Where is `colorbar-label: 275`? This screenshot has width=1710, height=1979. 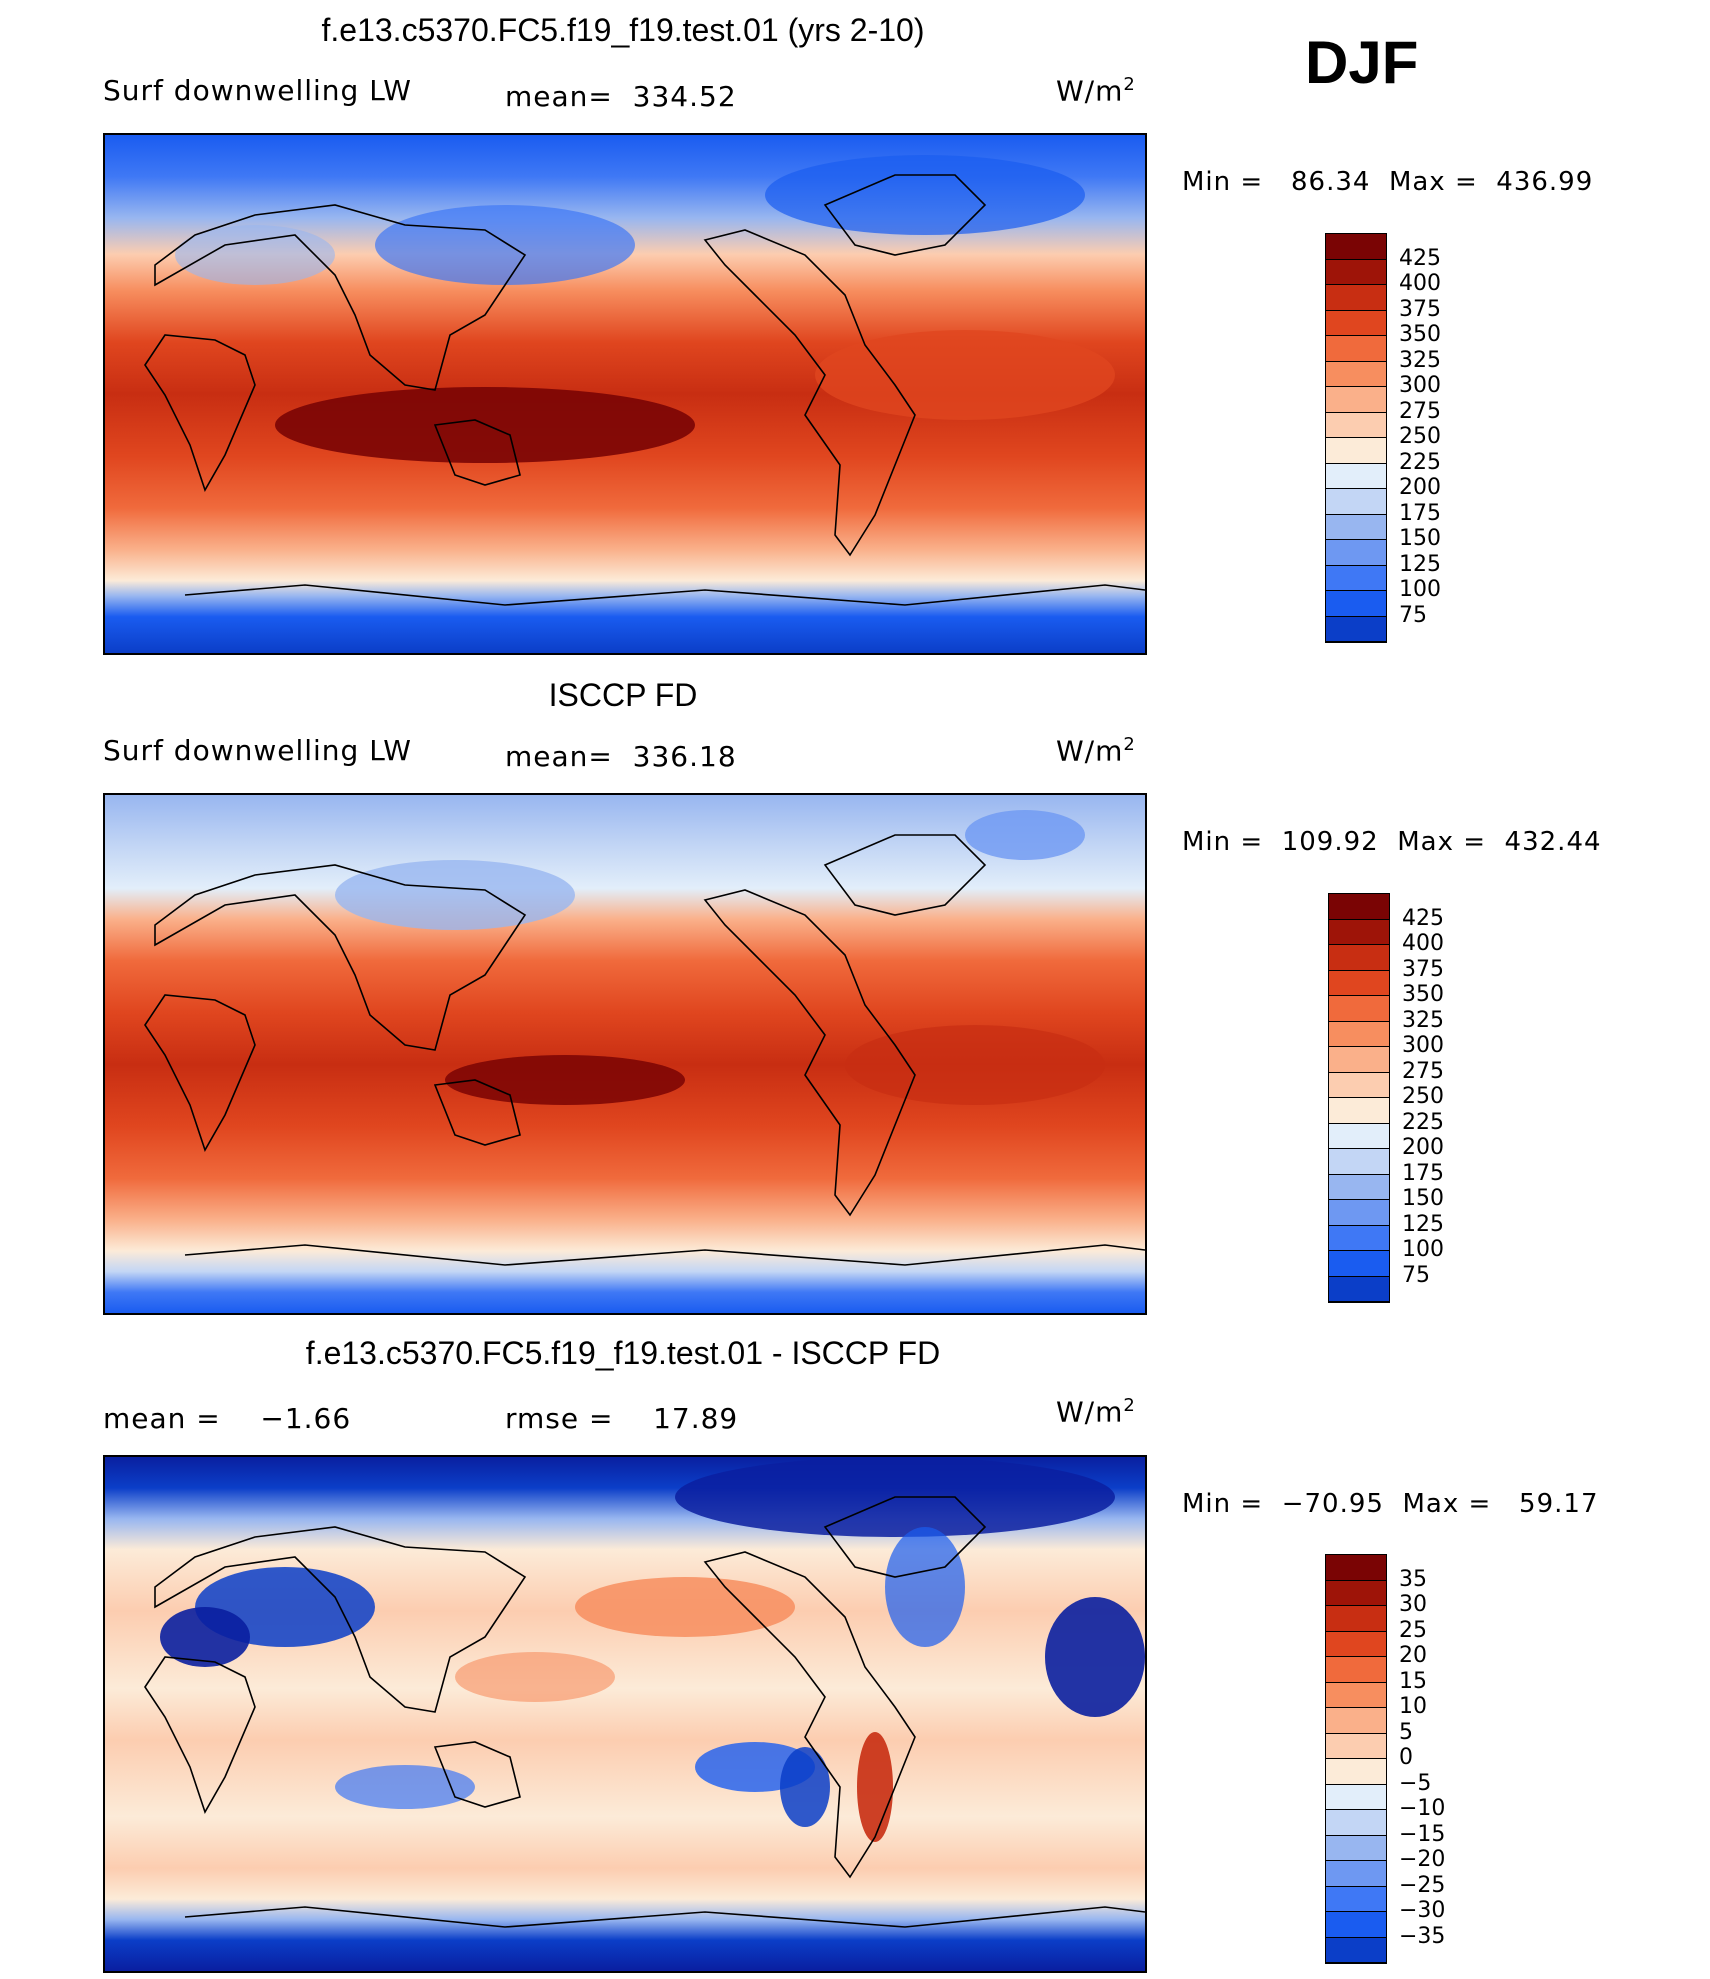 colorbar-label: 275 is located at coordinates (1423, 1071).